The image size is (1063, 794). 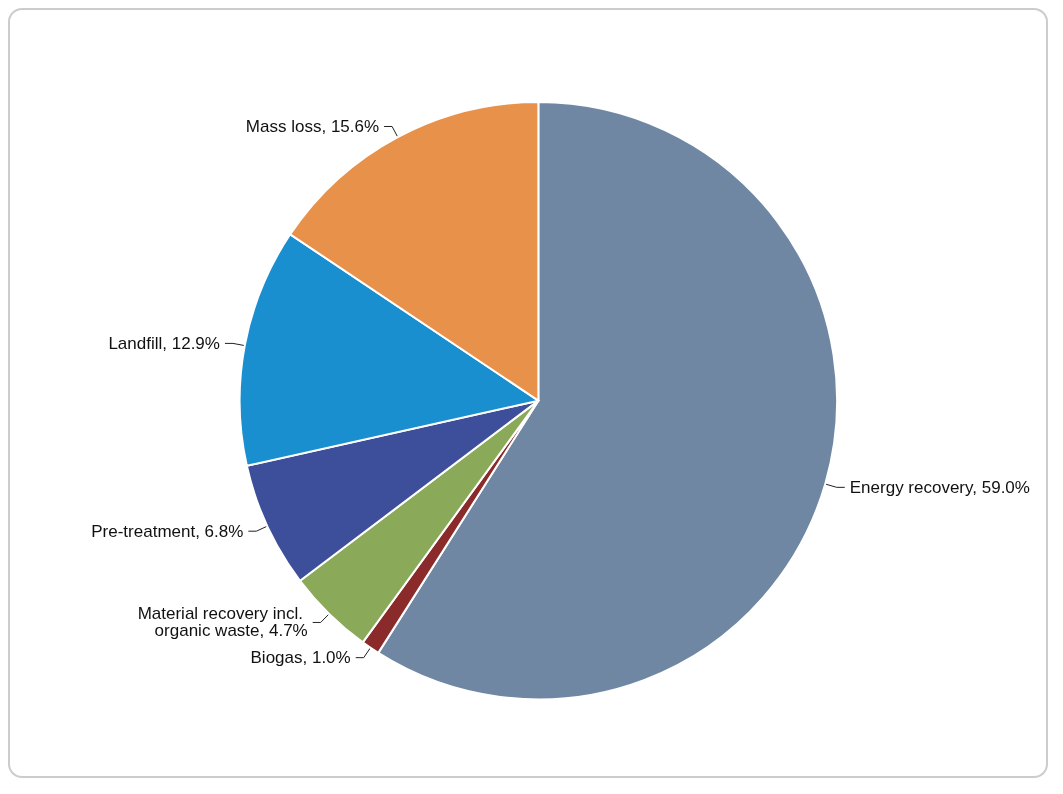 I want to click on slice-label: Pre-treatment, 6.8%, so click(x=167, y=531).